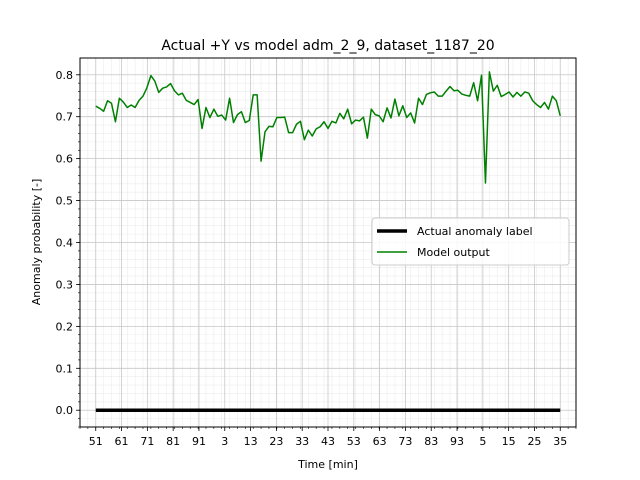 This screenshot has width=640, height=480. What do you see at coordinates (405, 441) in the screenshot?
I see `x-tick-label: 73` at bounding box center [405, 441].